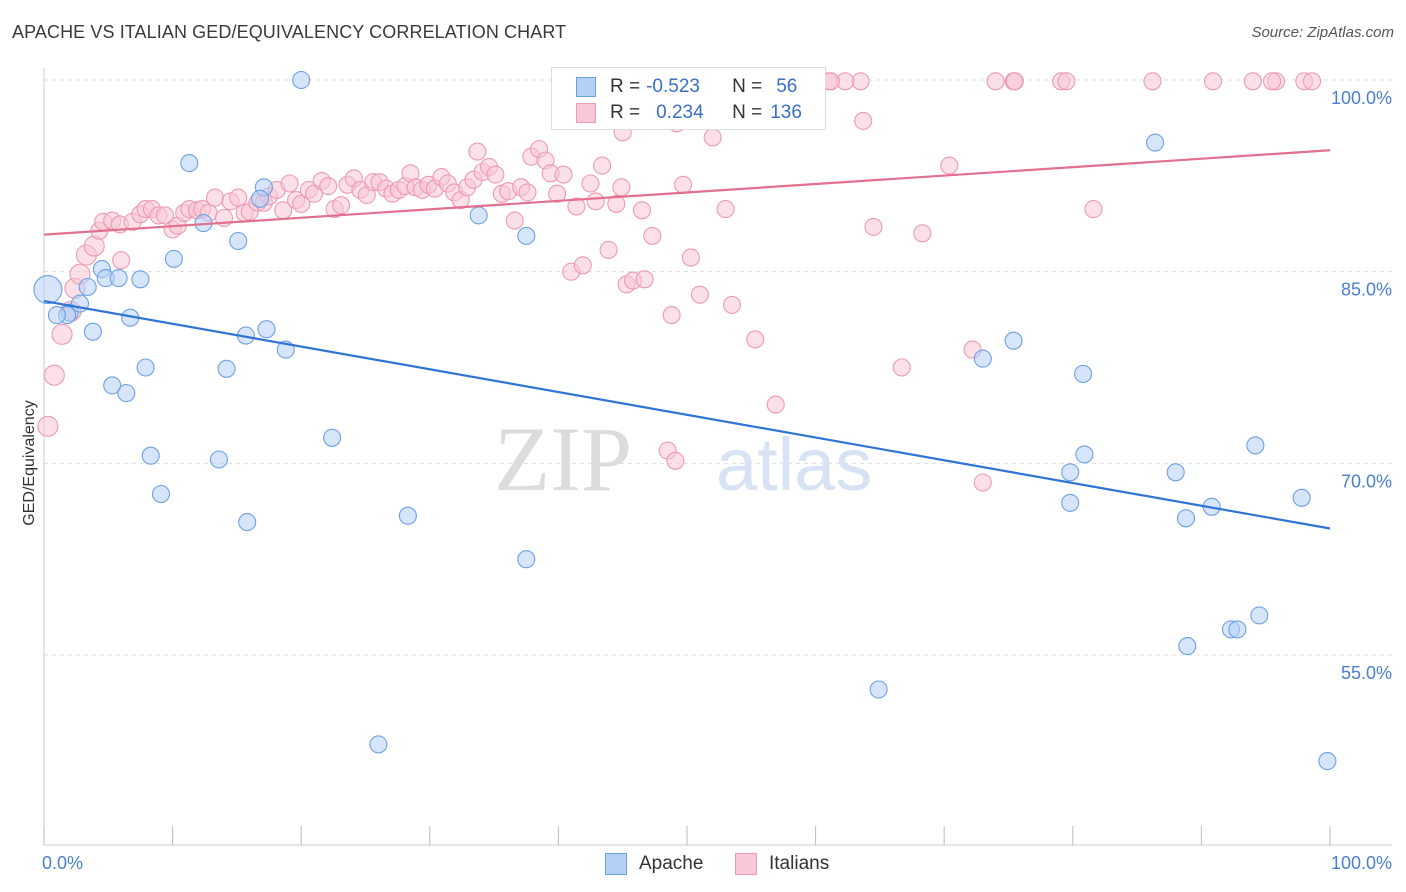  I want to click on legend-row-italians: R = 0.234 N = 136, so click(689, 113).